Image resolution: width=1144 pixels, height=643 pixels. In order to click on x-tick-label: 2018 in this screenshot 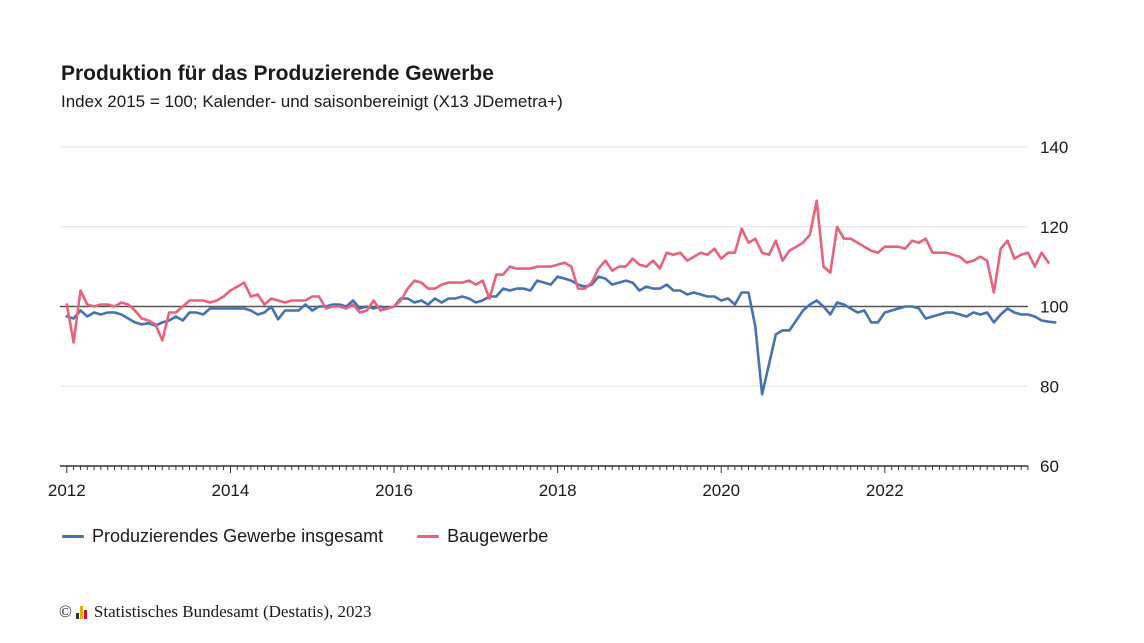, I will do `click(558, 490)`.